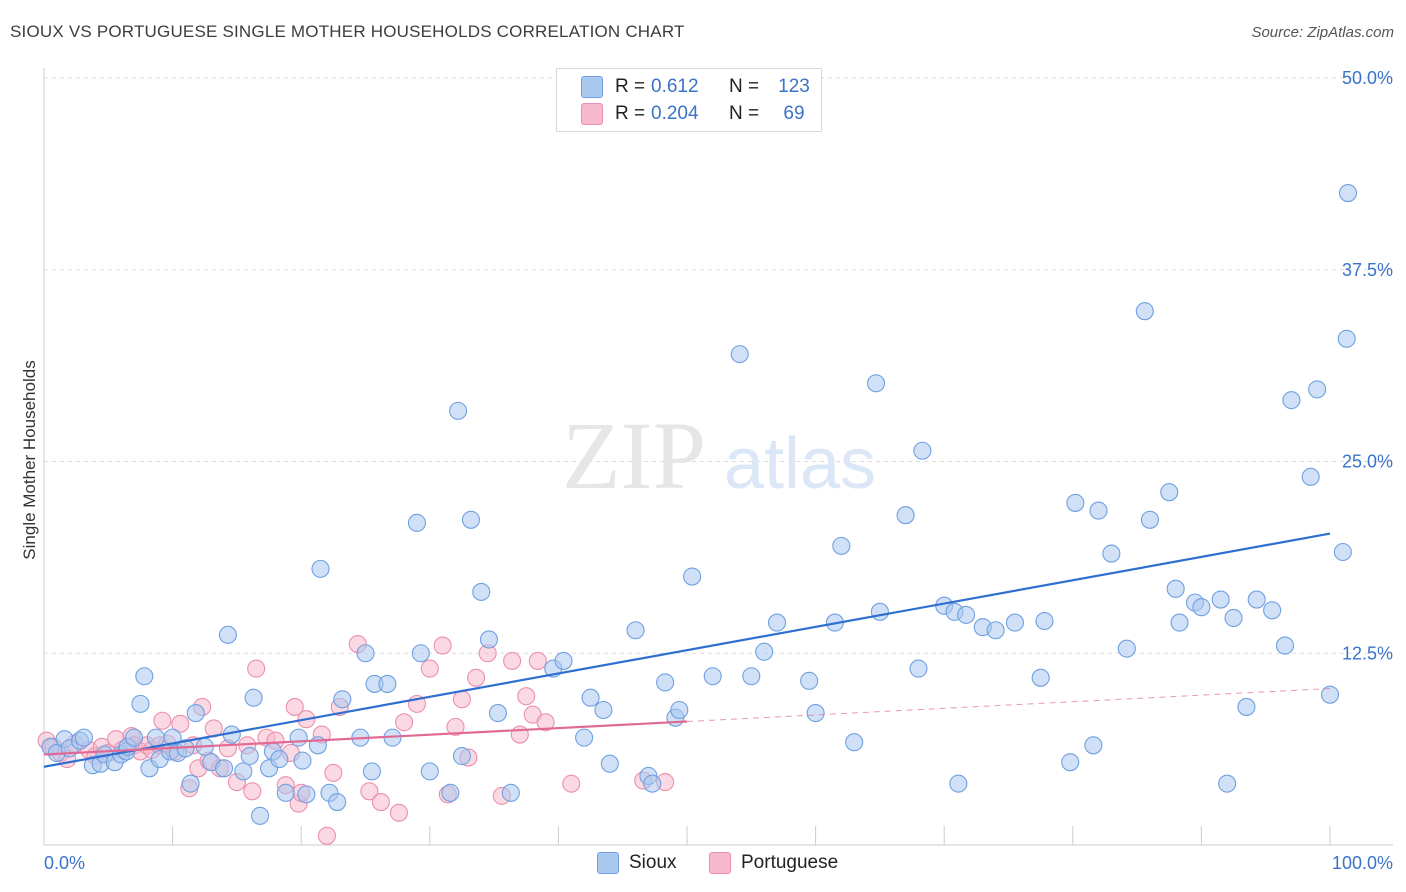  I want to click on legend-r-value: 0.204, so click(675, 113).